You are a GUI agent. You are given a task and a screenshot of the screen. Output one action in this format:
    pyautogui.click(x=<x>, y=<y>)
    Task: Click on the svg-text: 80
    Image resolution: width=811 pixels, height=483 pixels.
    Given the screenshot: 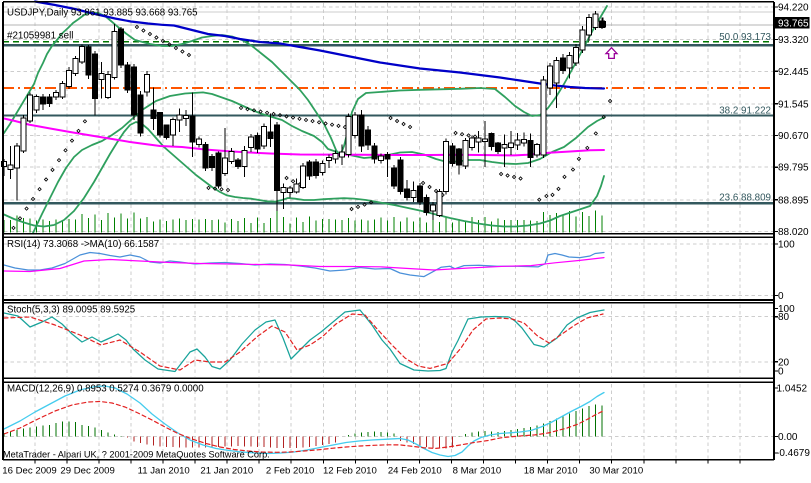 What is the action you would take?
    pyautogui.click(x=784, y=317)
    